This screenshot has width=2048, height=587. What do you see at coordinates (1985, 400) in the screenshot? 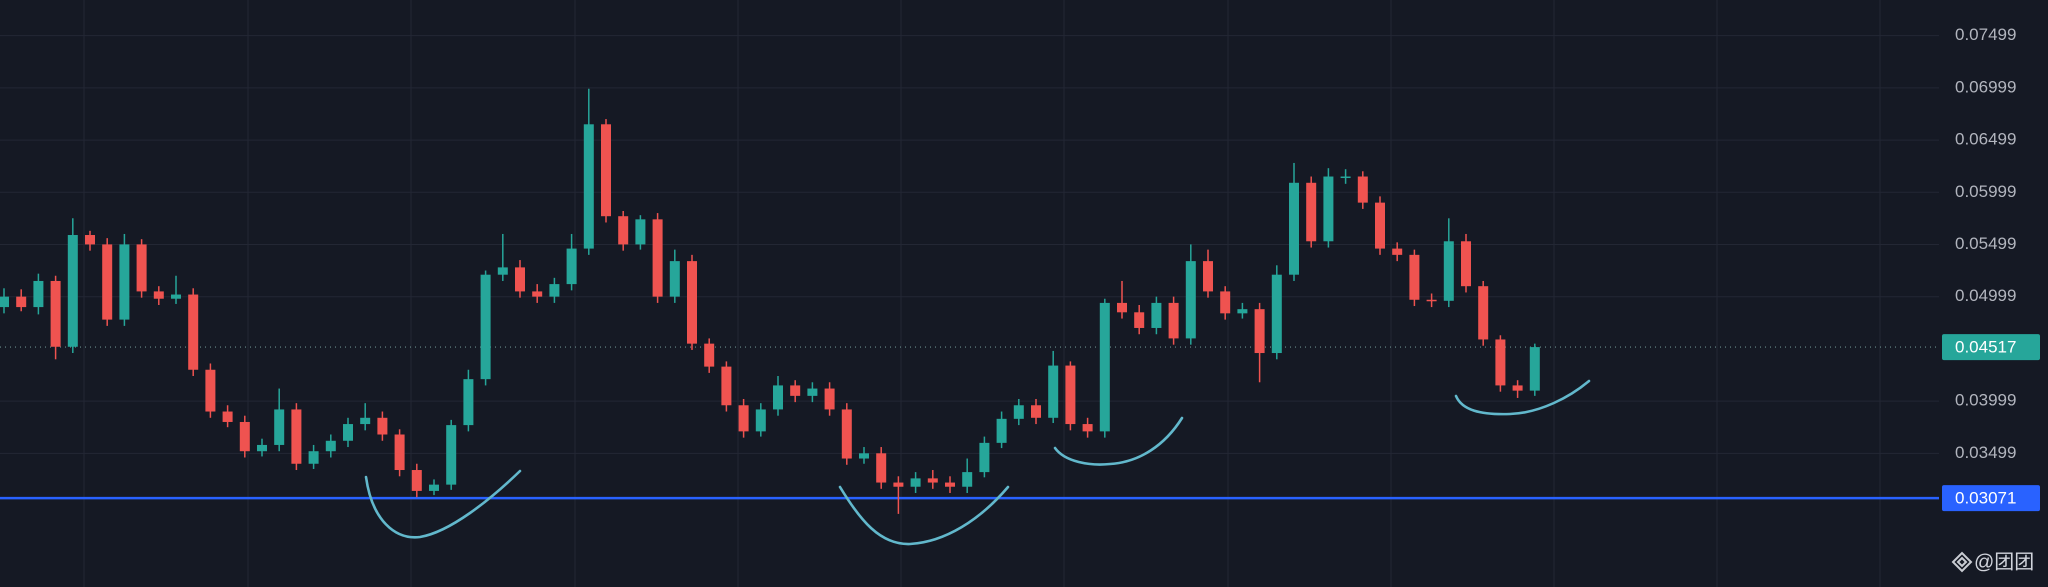
I see `y-tick-label: 0.03999` at bounding box center [1985, 400].